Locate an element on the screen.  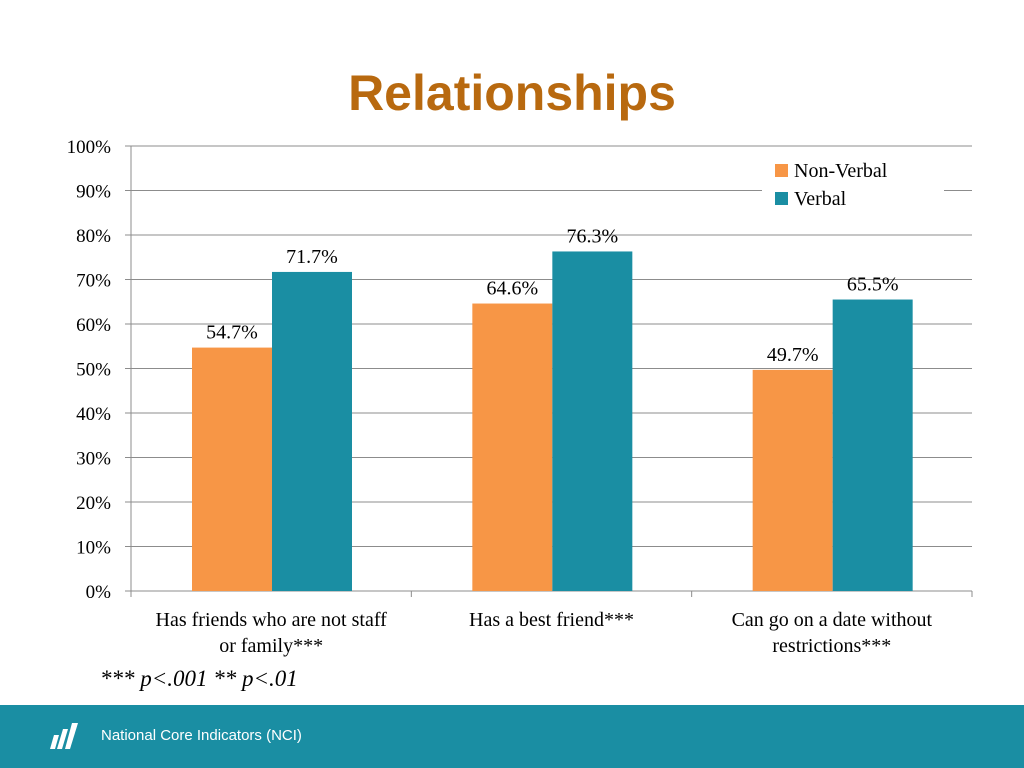
y-tick-label: 100% is located at coordinates (89, 147).